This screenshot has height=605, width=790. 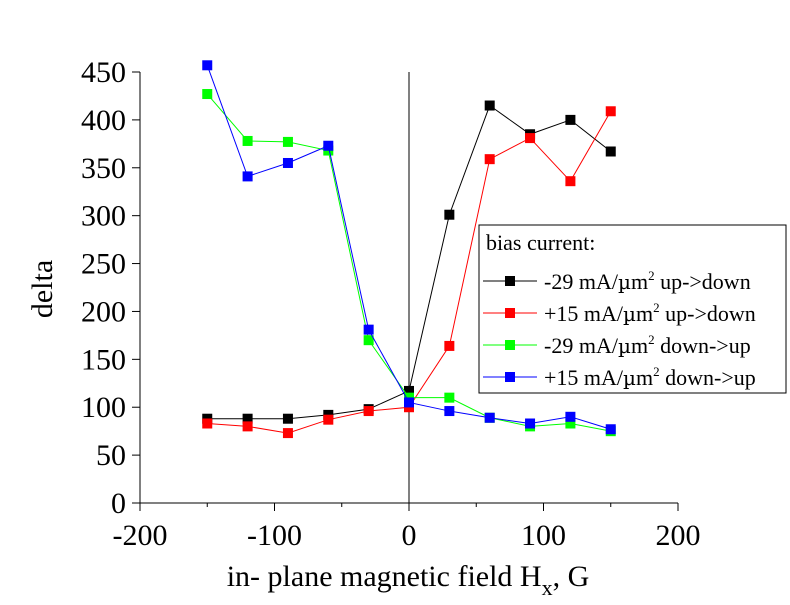 What do you see at coordinates (274, 535) in the screenshot?
I see `x-tick-label: -100` at bounding box center [274, 535].